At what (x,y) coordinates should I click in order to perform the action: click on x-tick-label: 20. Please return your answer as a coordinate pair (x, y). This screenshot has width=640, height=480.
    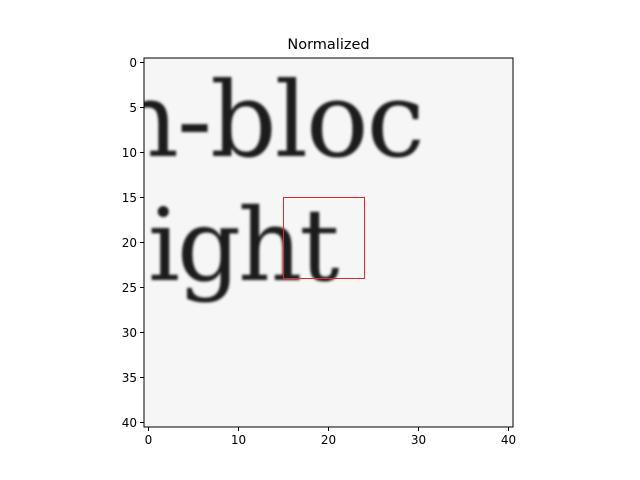
    Looking at the image, I should click on (328, 440).